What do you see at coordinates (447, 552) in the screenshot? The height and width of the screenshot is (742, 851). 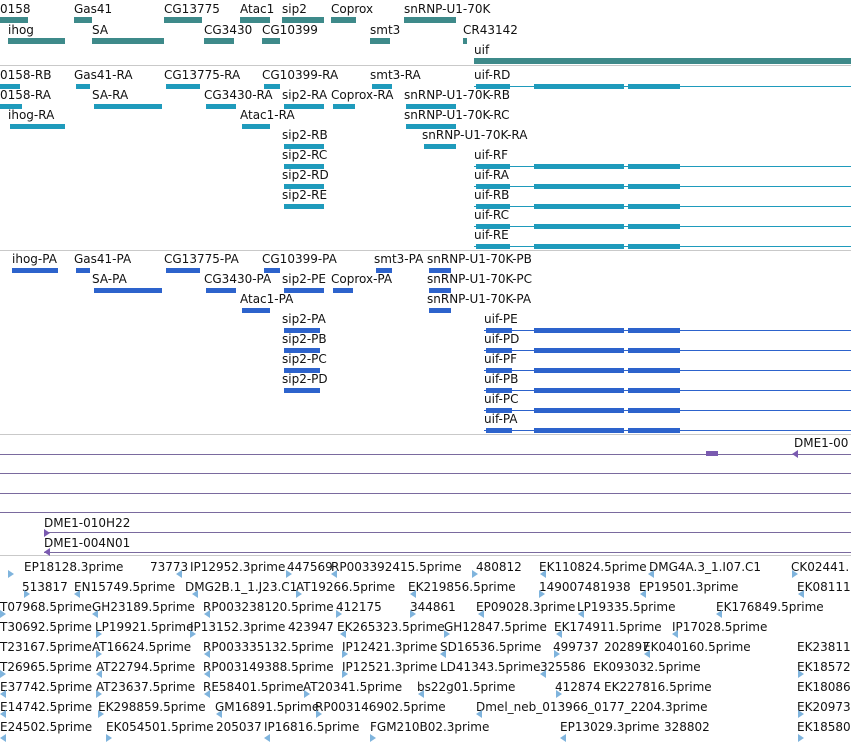 I see `alignment-track-line` at bounding box center [447, 552].